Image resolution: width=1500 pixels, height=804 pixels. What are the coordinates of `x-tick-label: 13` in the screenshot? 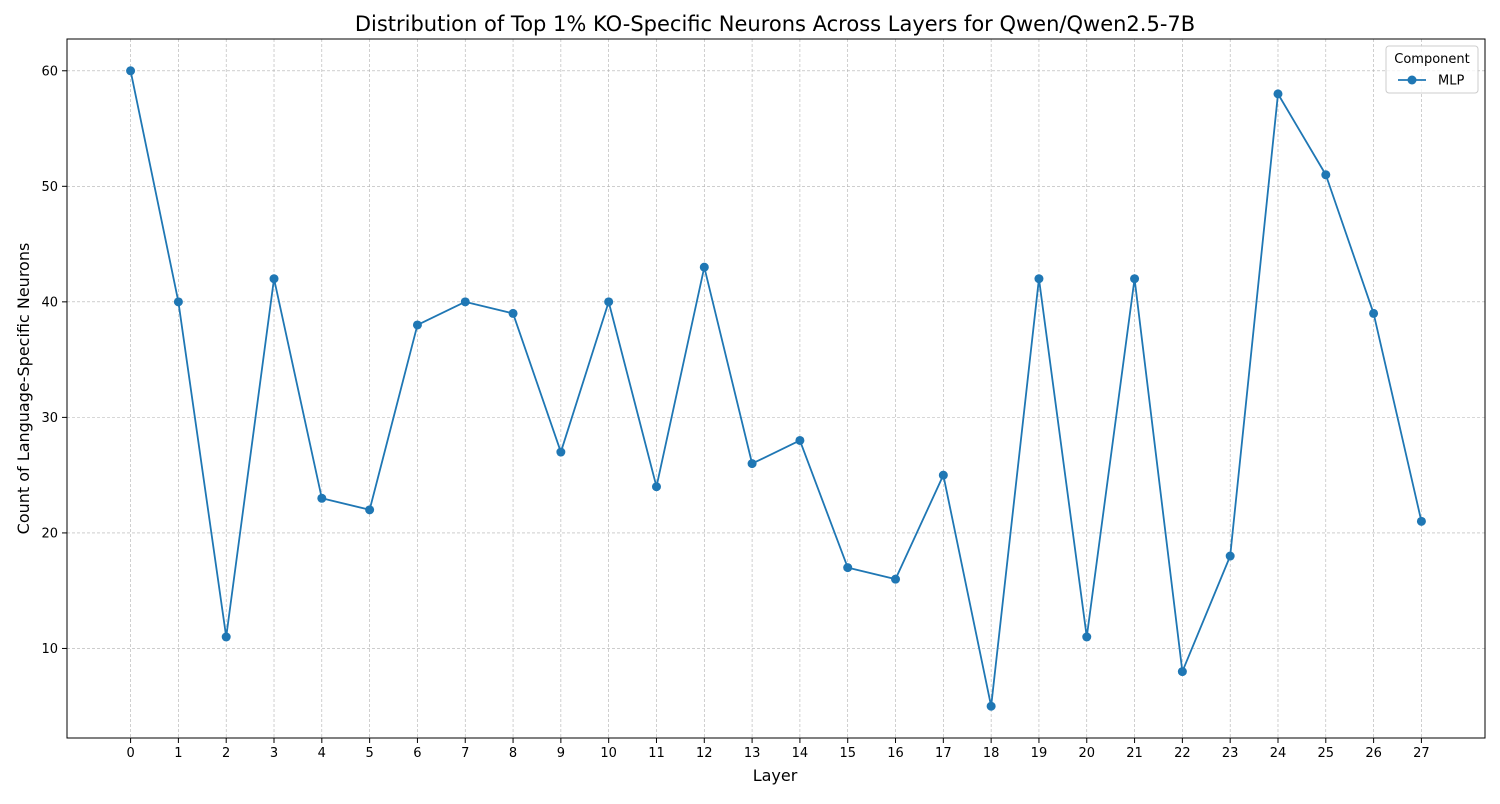 It's located at (752, 753).